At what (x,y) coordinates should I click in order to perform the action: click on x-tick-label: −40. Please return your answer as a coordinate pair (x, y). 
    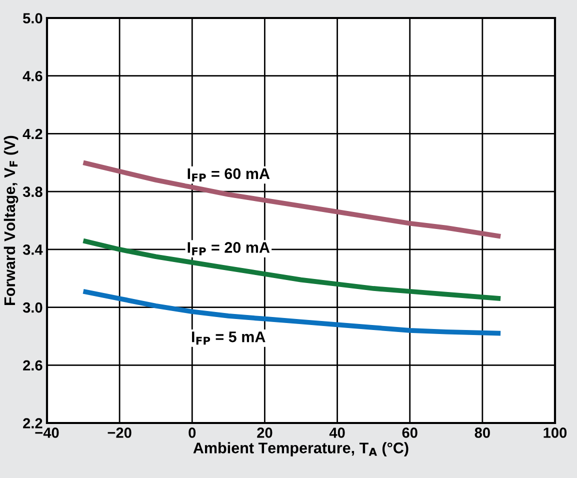
    Looking at the image, I should click on (47, 433).